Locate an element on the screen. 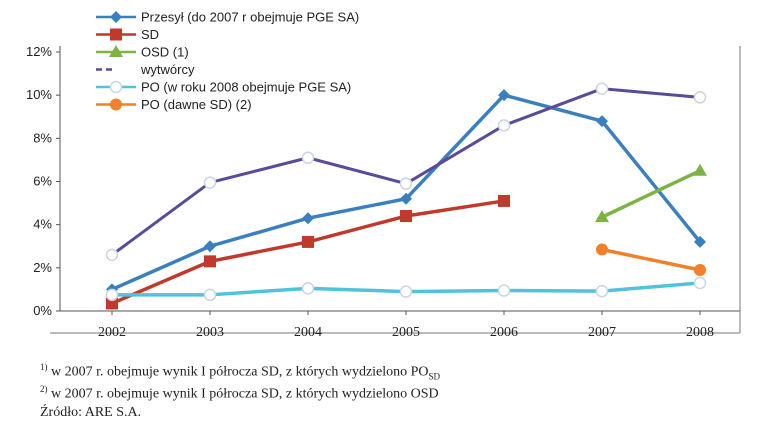  series-2-line is located at coordinates (651, 193).